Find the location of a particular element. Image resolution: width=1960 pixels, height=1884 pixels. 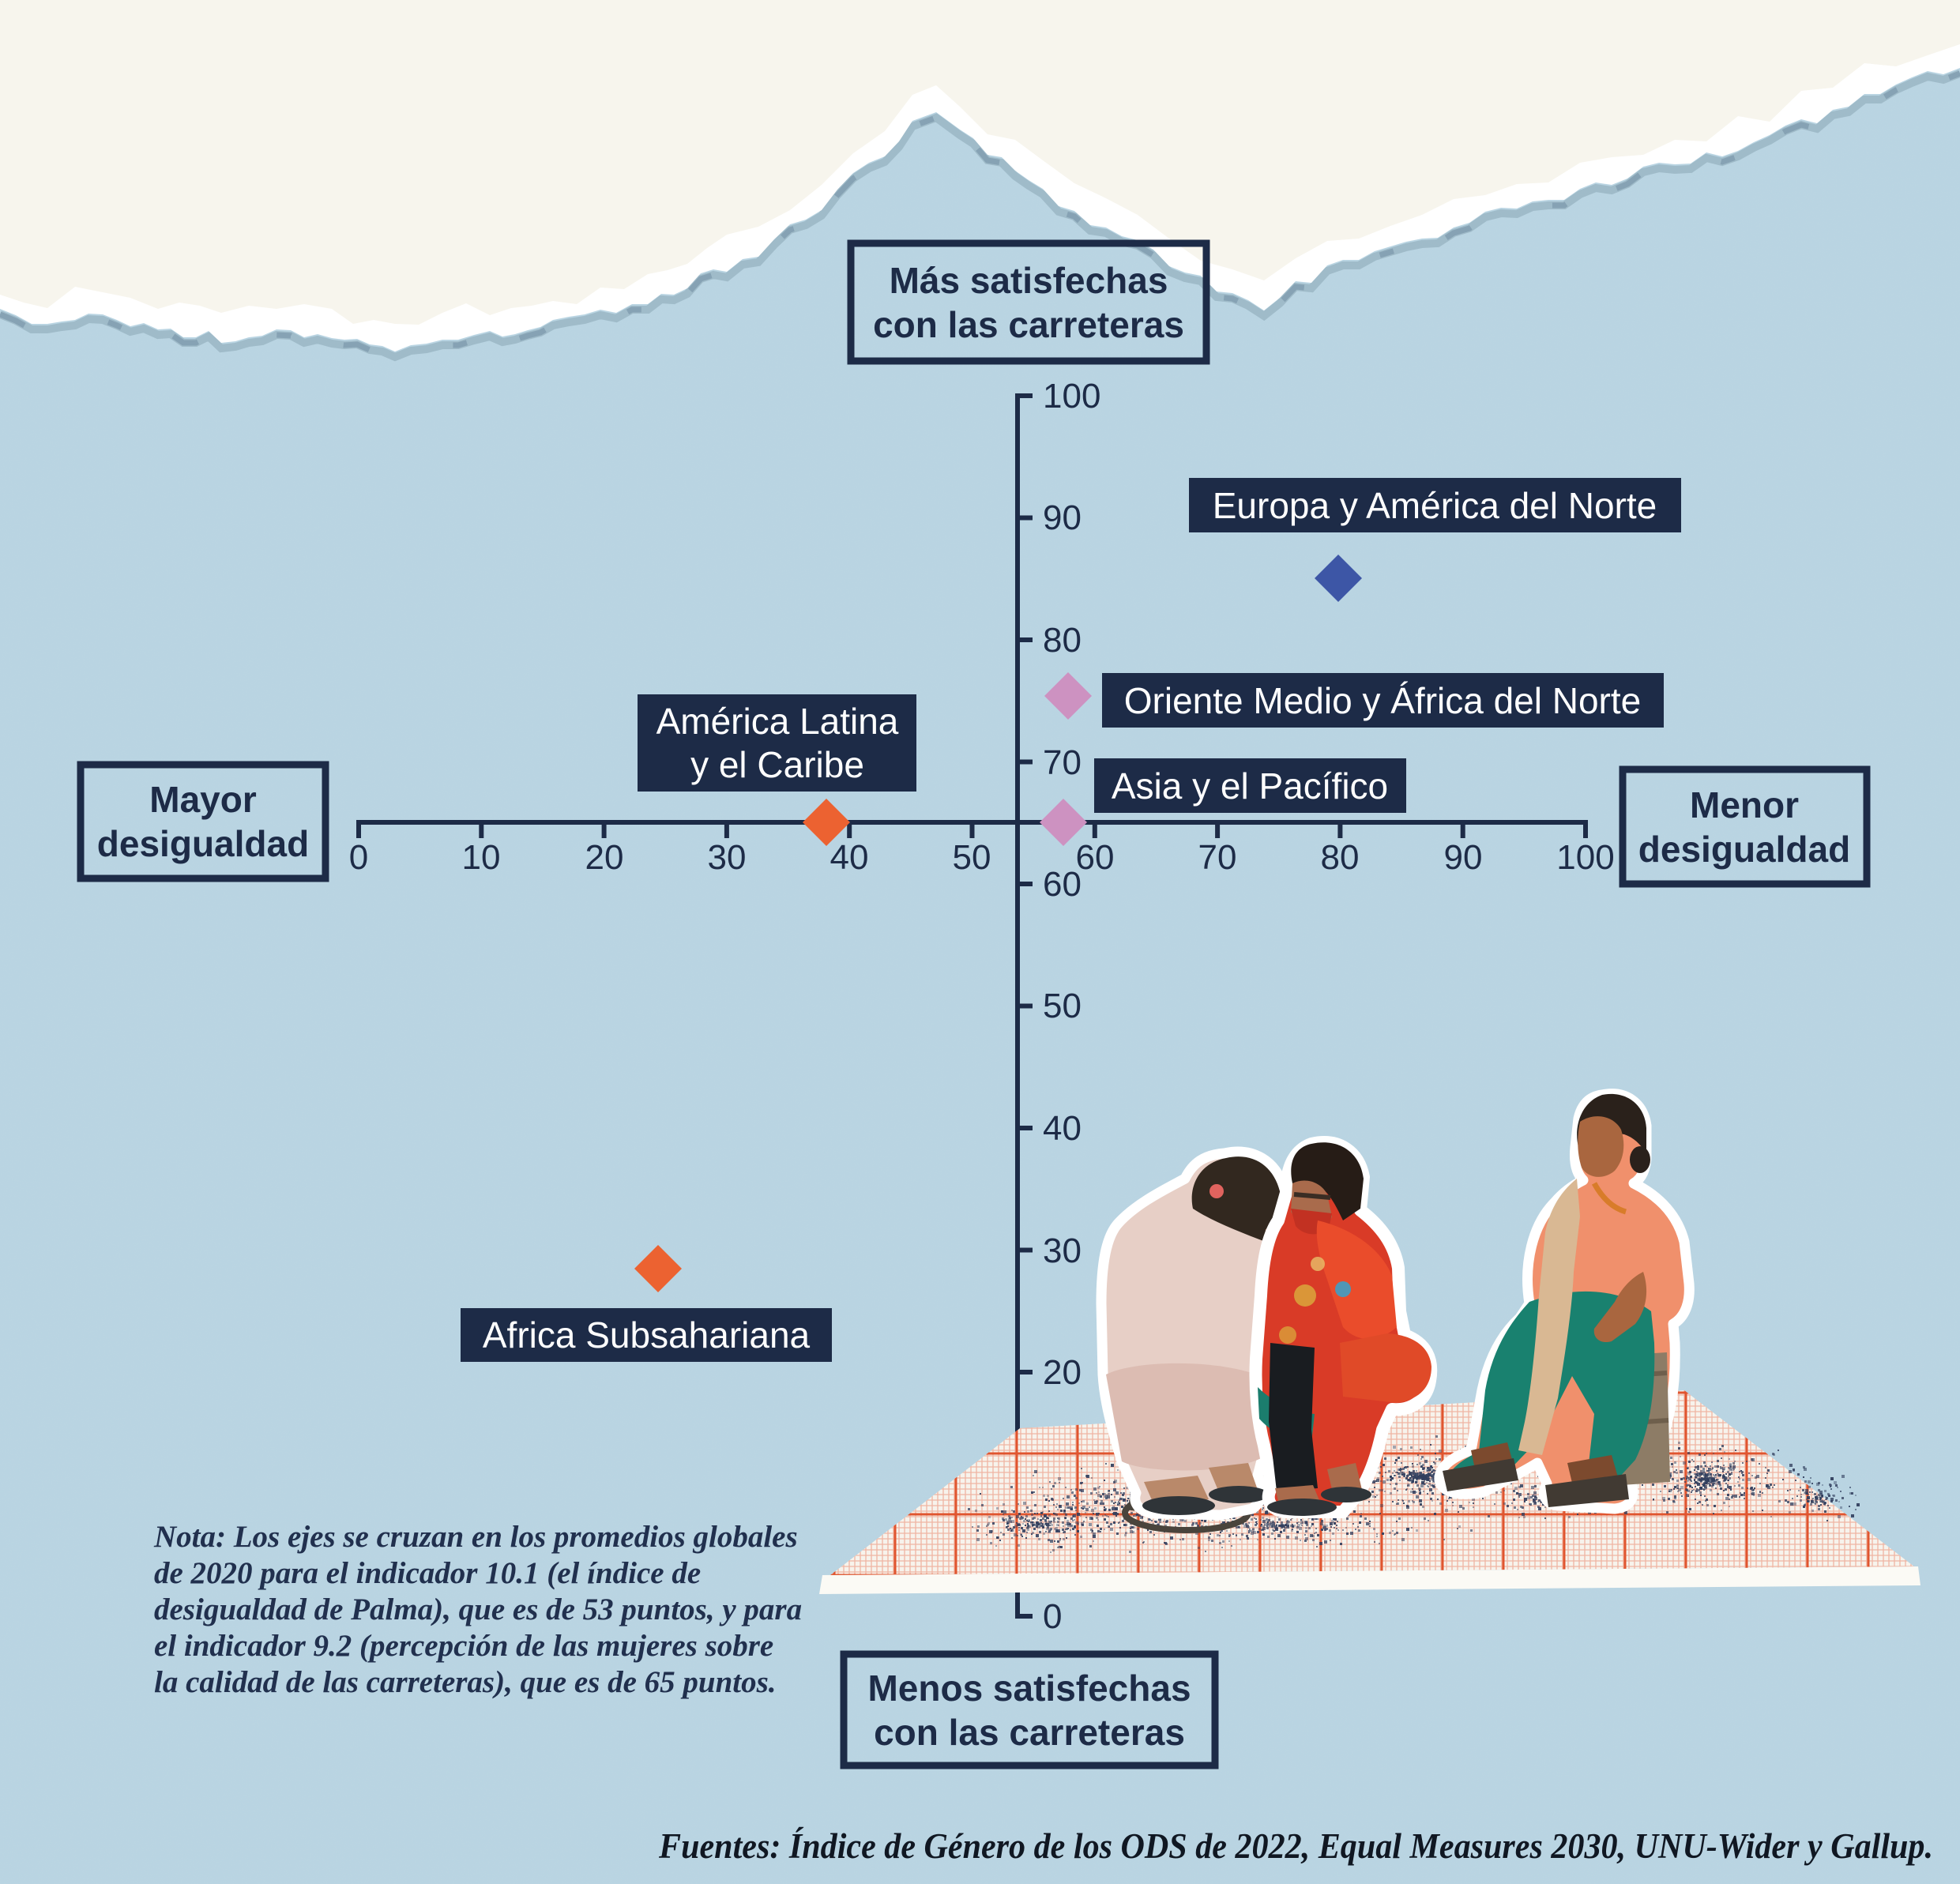

svg-text: América Latina is located at coordinates (777, 722).